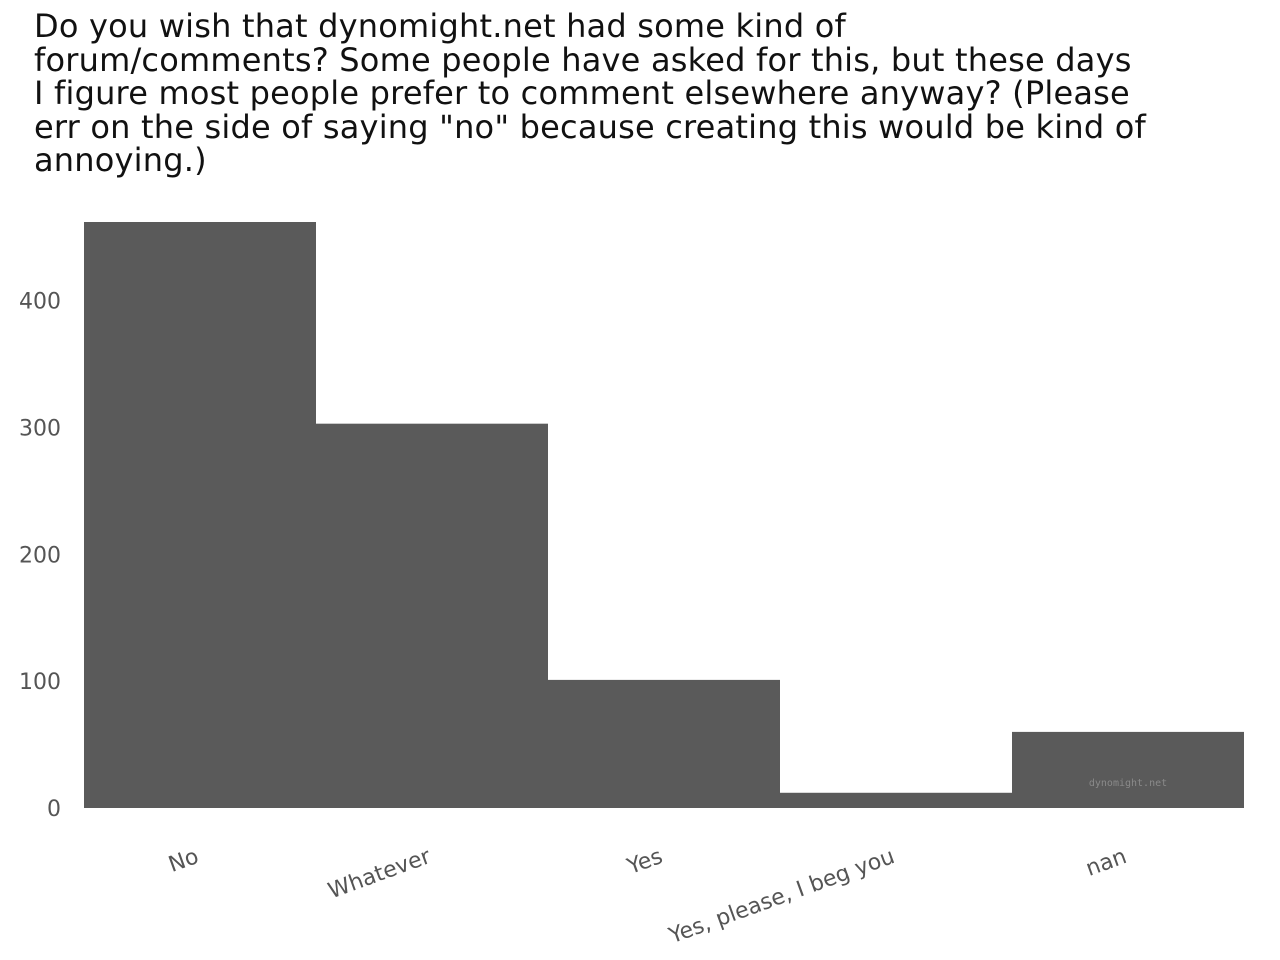 The image size is (1280, 960). Describe the element at coordinates (1128, 783) in the screenshot. I see `watermark-text: dynomight.net` at that location.